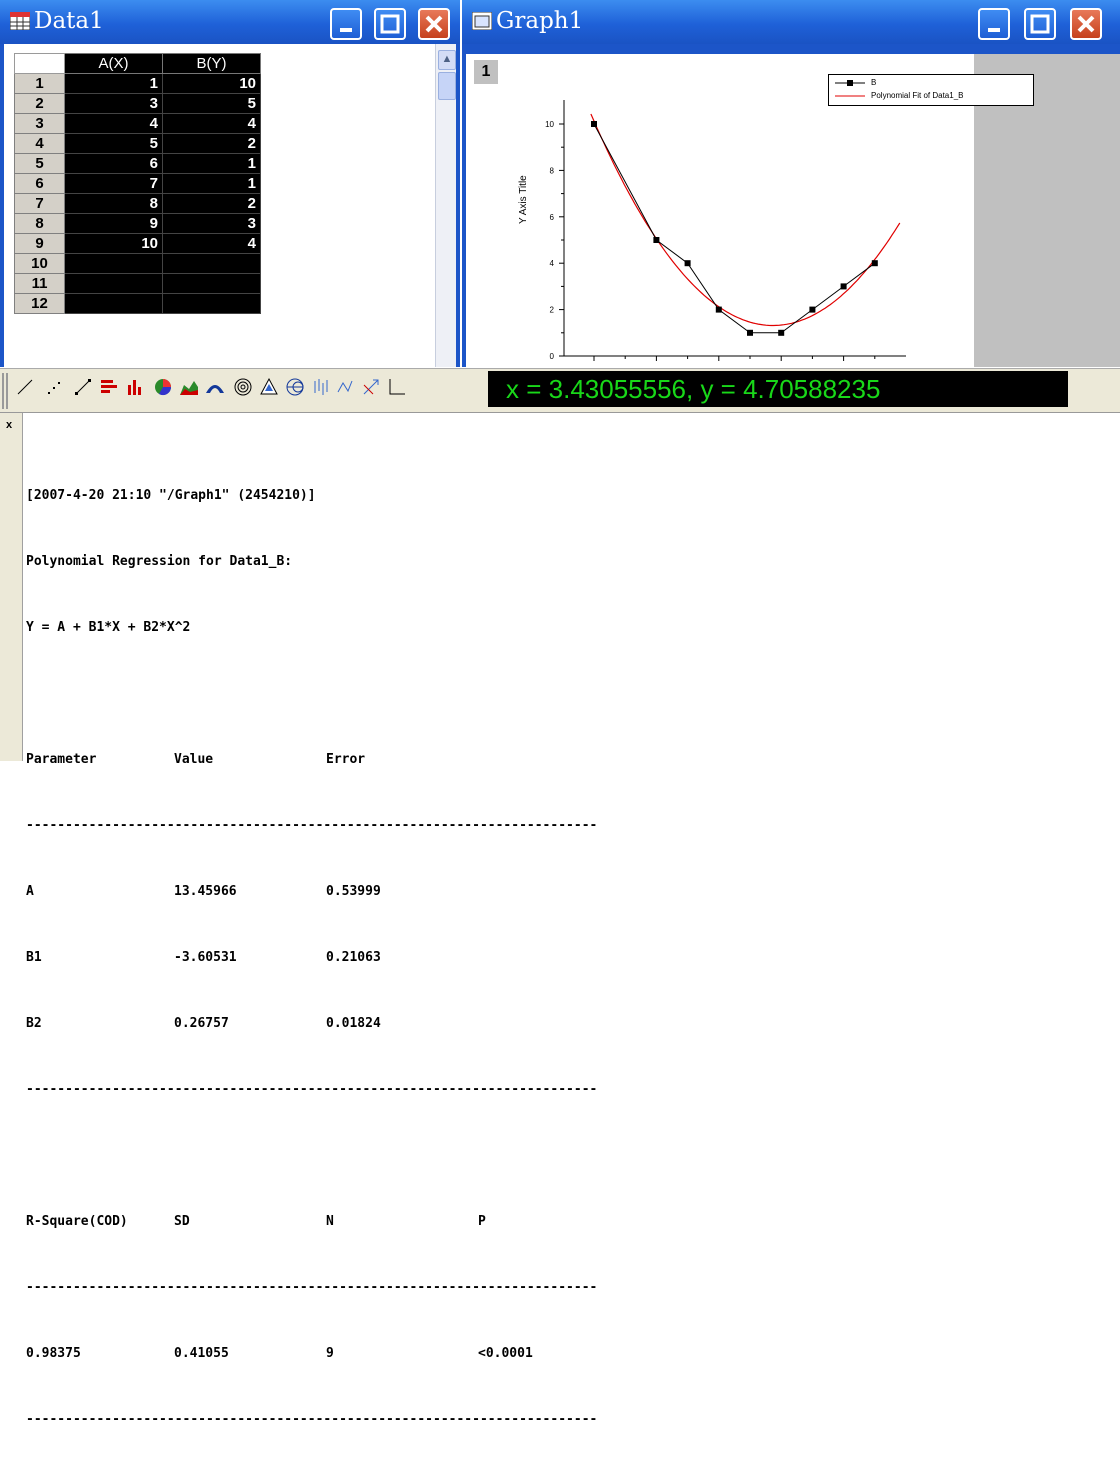 This screenshot has height=1475, width=1120. Describe the element at coordinates (39, 223) in the screenshot. I see `row-header: 8` at that location.